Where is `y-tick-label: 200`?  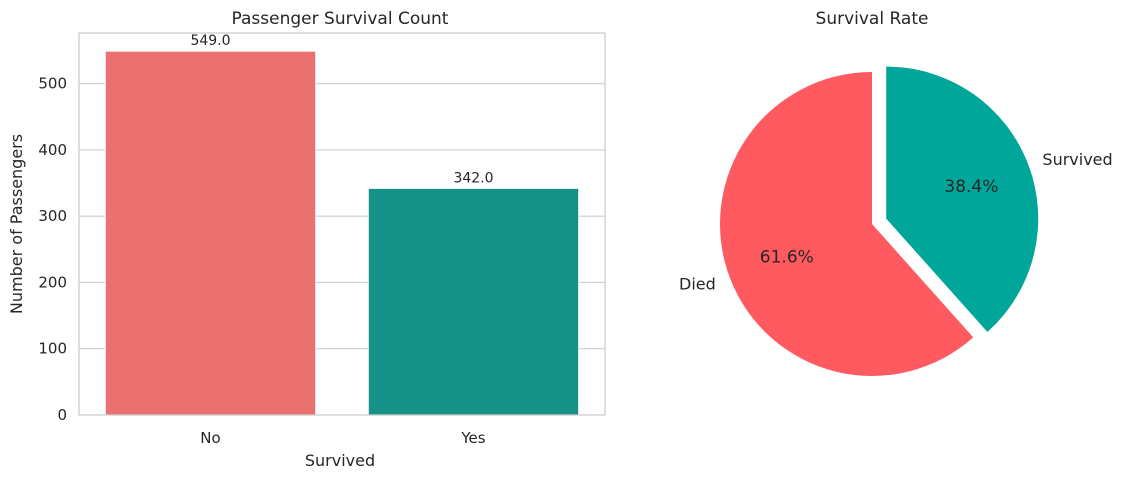
y-tick-label: 200 is located at coordinates (52, 282).